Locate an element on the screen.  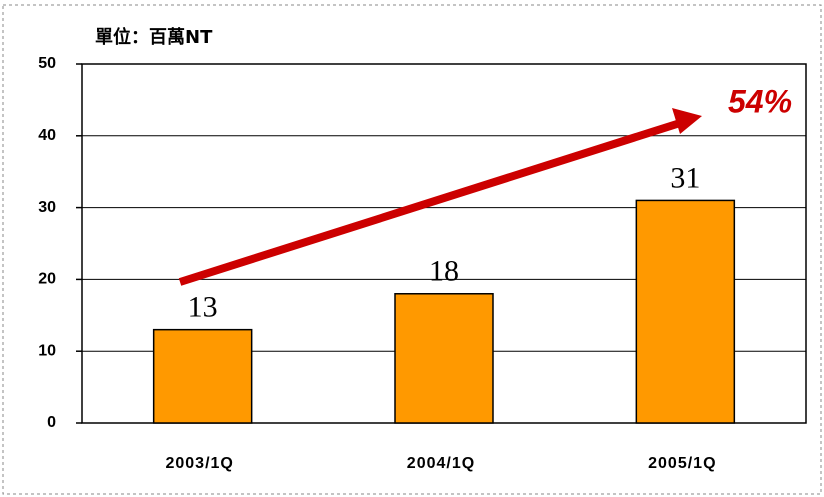
y-tick-label: 40 is located at coordinates (47, 135).